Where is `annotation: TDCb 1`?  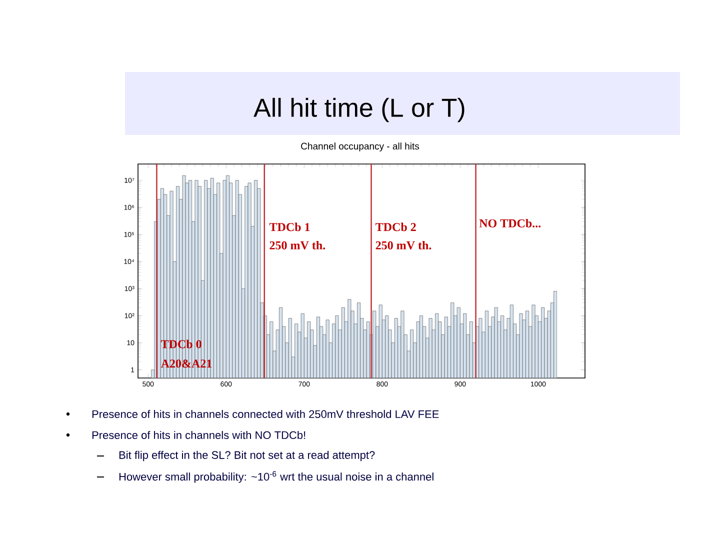
annotation: TDCb 1 is located at coordinates (289, 227).